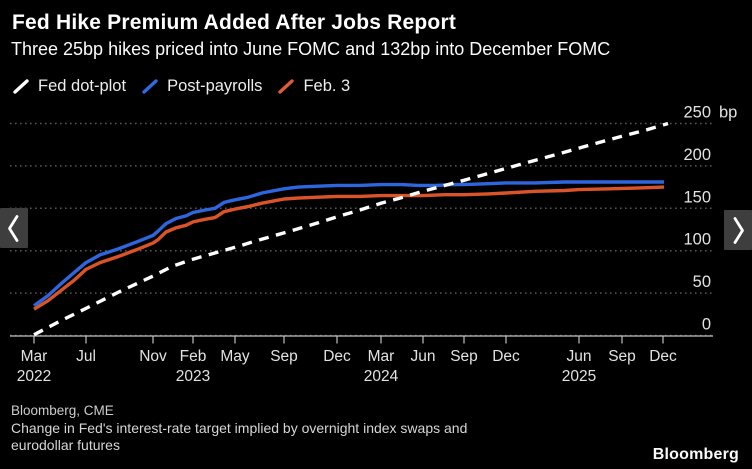 The width and height of the screenshot is (752, 469). Describe the element at coordinates (62, 410) in the screenshot. I see `source-text: Bloomberg, CME` at that location.